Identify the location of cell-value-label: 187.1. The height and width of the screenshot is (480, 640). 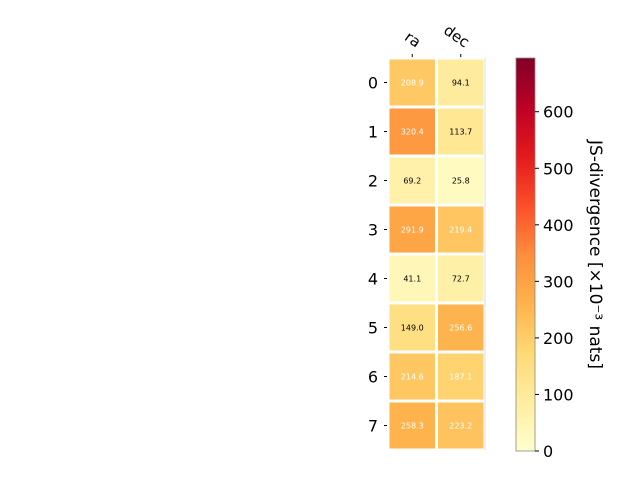
(460, 377).